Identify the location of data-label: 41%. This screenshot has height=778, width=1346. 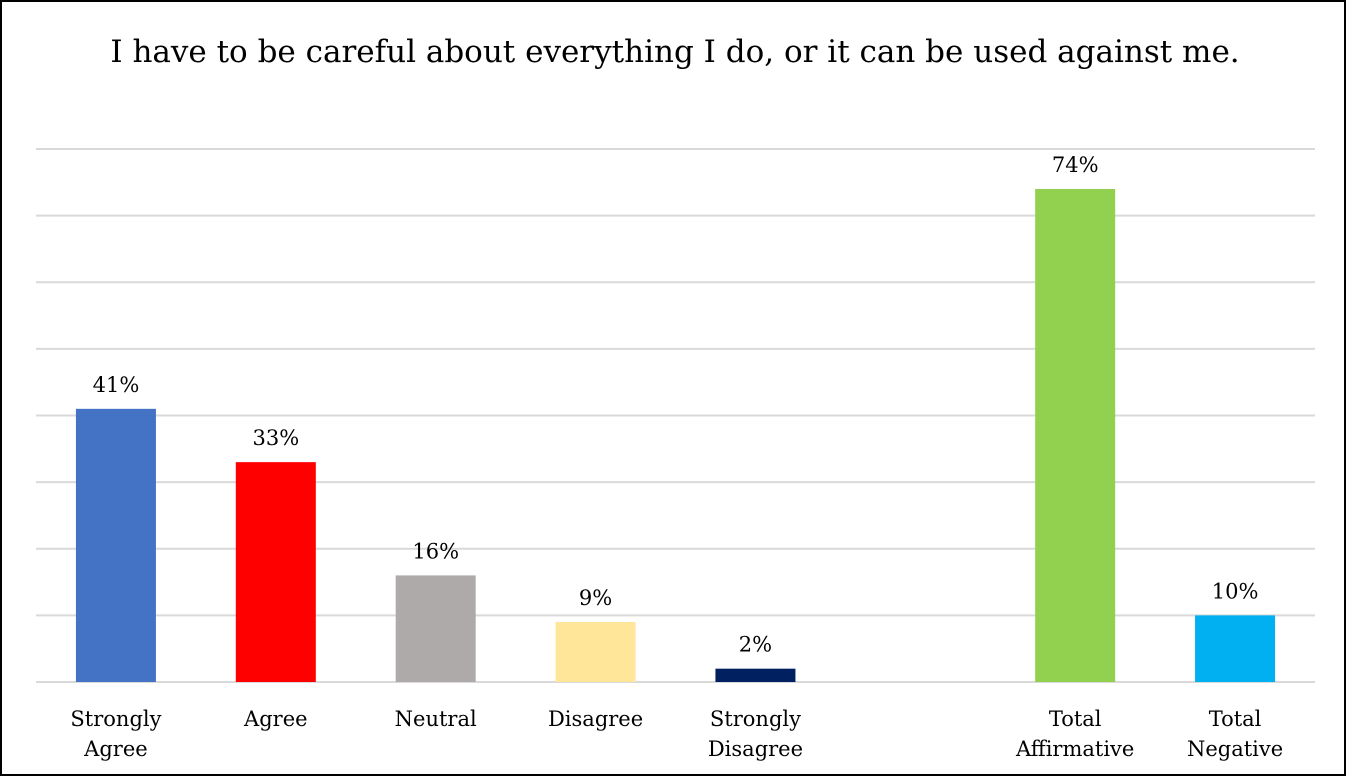
(116, 385).